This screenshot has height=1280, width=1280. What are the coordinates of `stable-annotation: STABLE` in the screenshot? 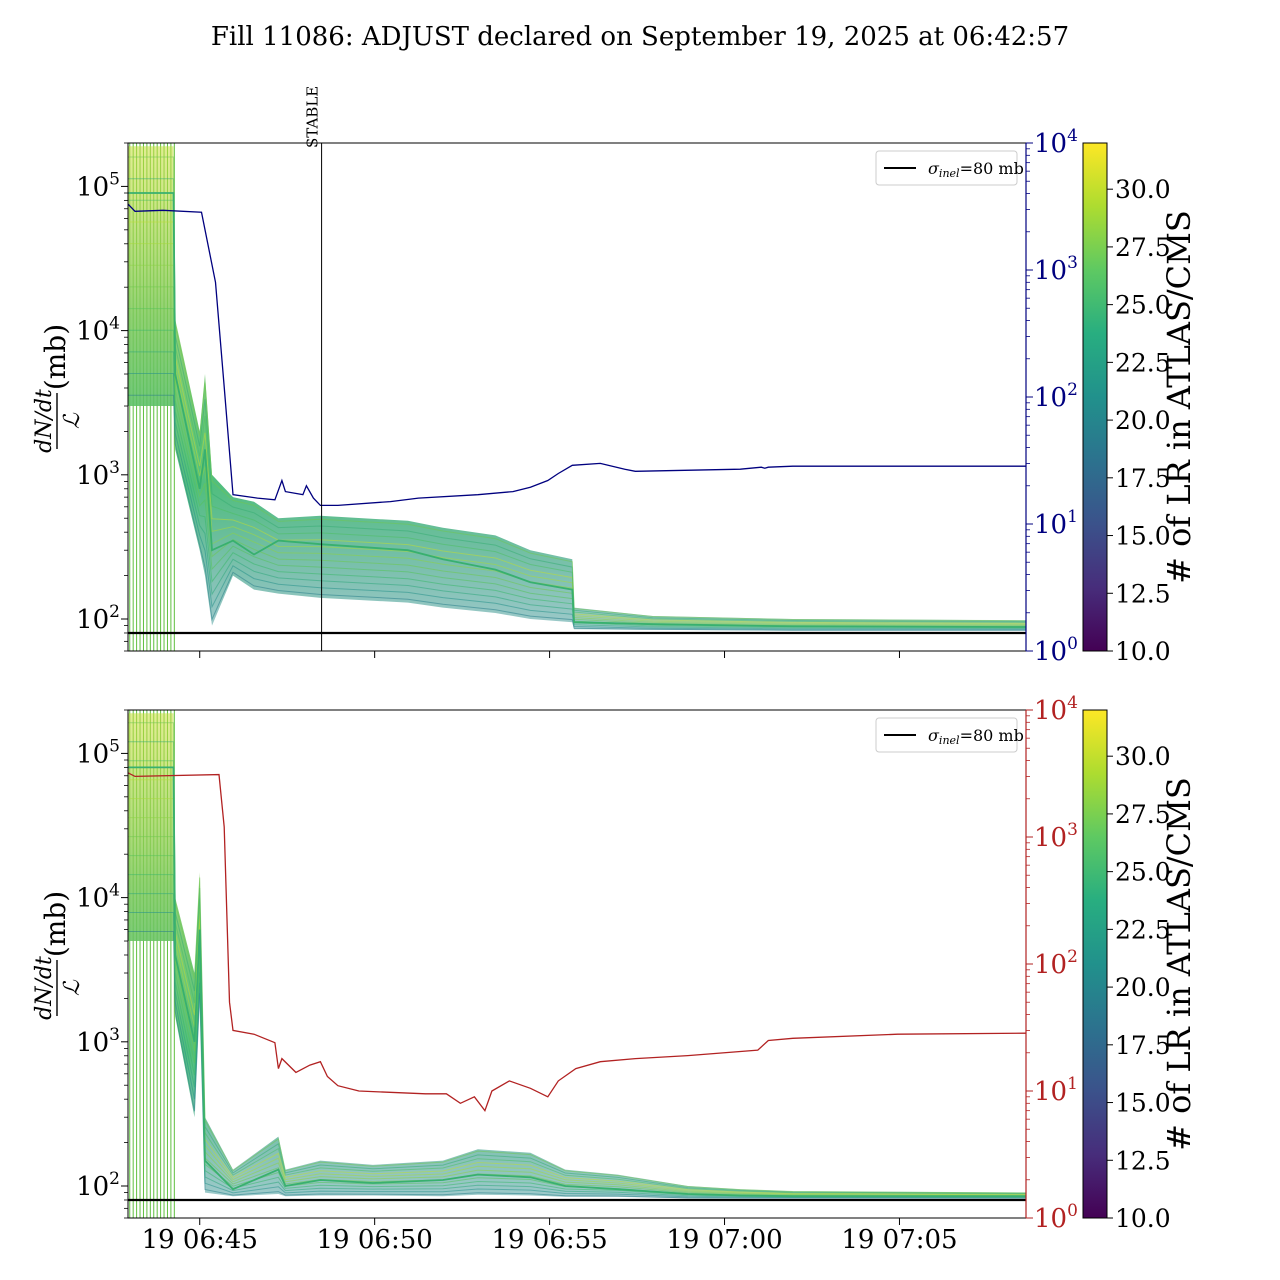 It's located at (313, 117).